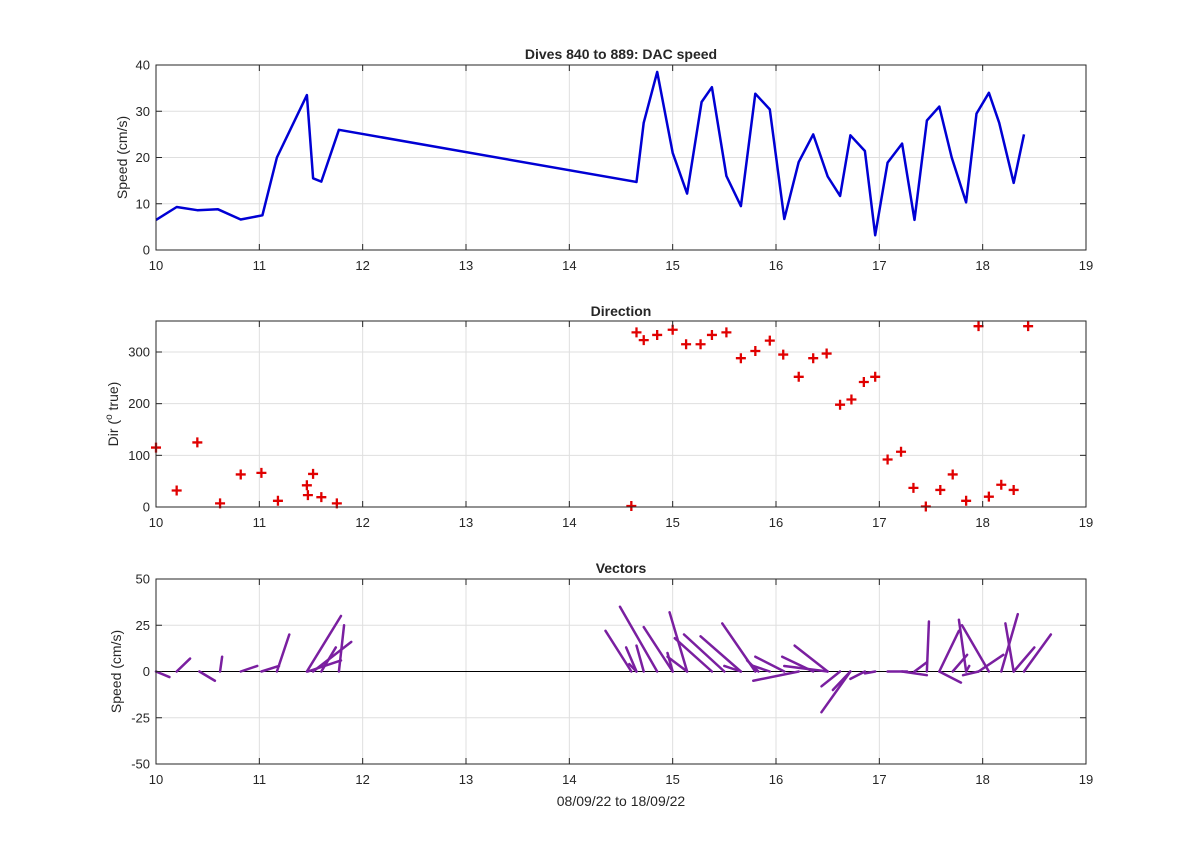 This screenshot has width=1200, height=859. I want to click on vectors-y-tick-label: -50, so click(140, 764).